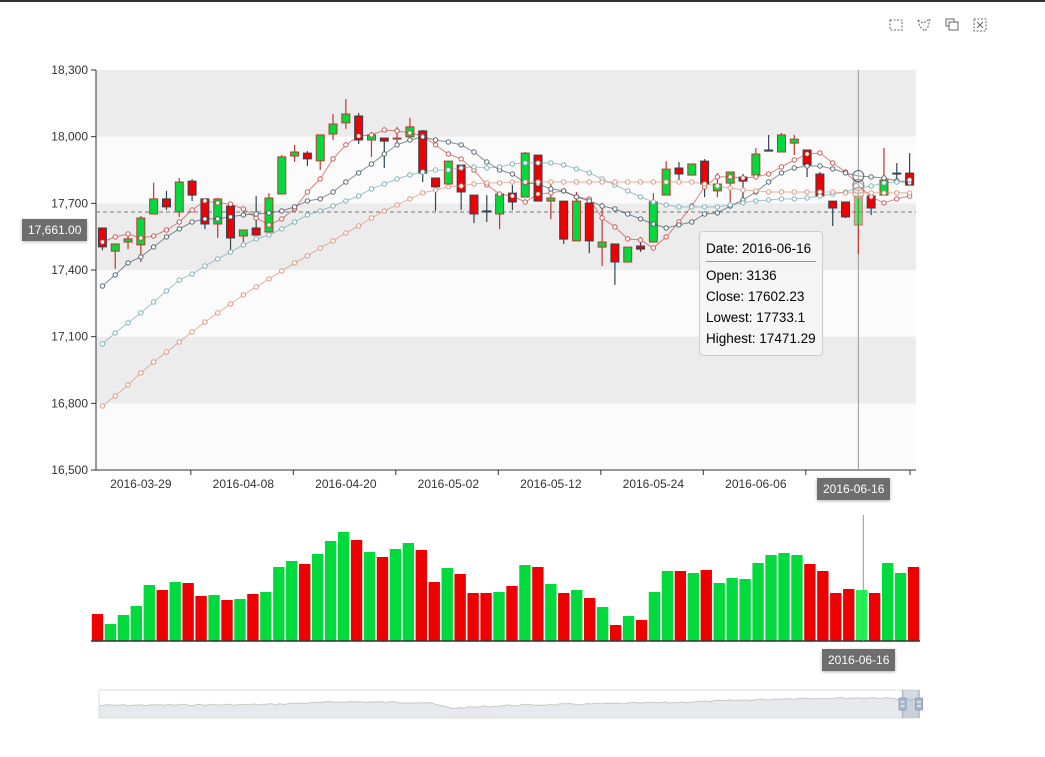 The height and width of the screenshot is (757, 1045). I want to click on clear-selection-icon, so click(980, 25).